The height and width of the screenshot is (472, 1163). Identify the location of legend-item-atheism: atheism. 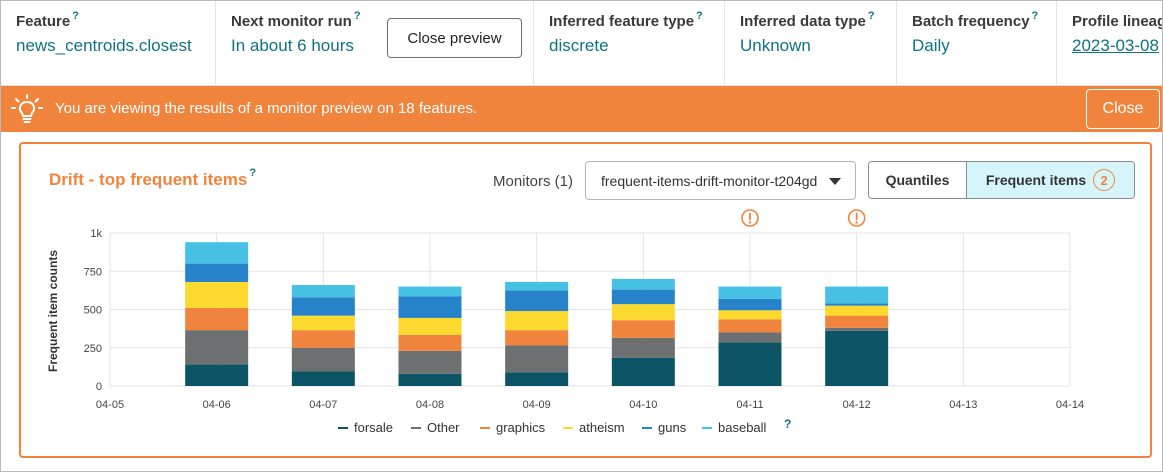
(594, 427).